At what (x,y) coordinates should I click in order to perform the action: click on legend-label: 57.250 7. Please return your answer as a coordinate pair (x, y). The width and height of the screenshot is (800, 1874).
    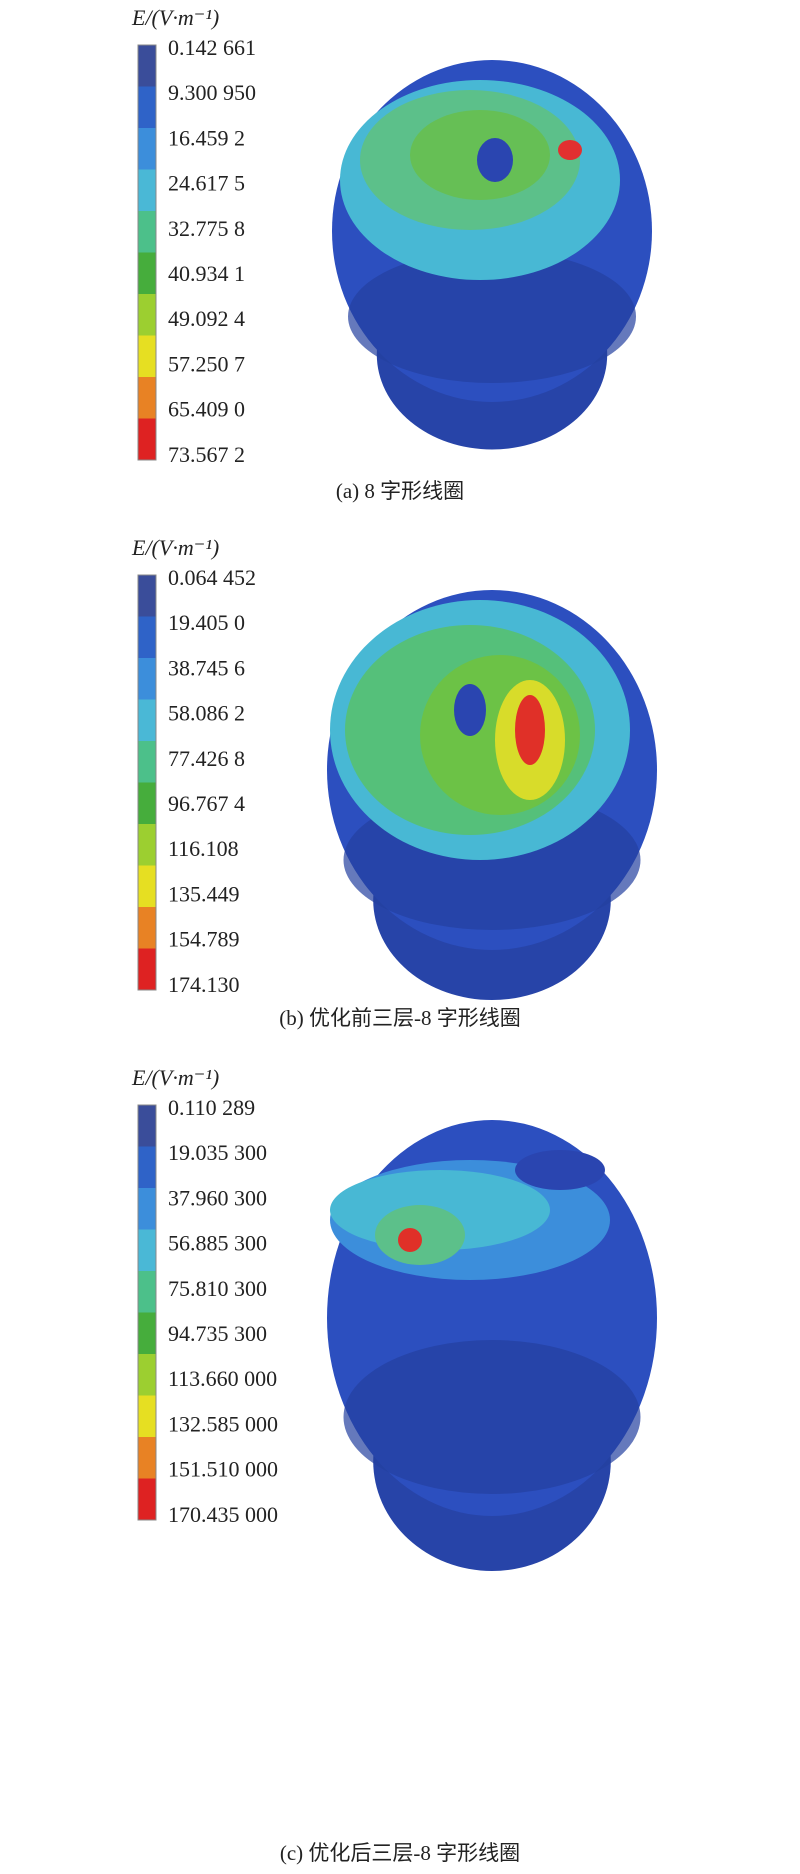
    Looking at the image, I should click on (206, 363).